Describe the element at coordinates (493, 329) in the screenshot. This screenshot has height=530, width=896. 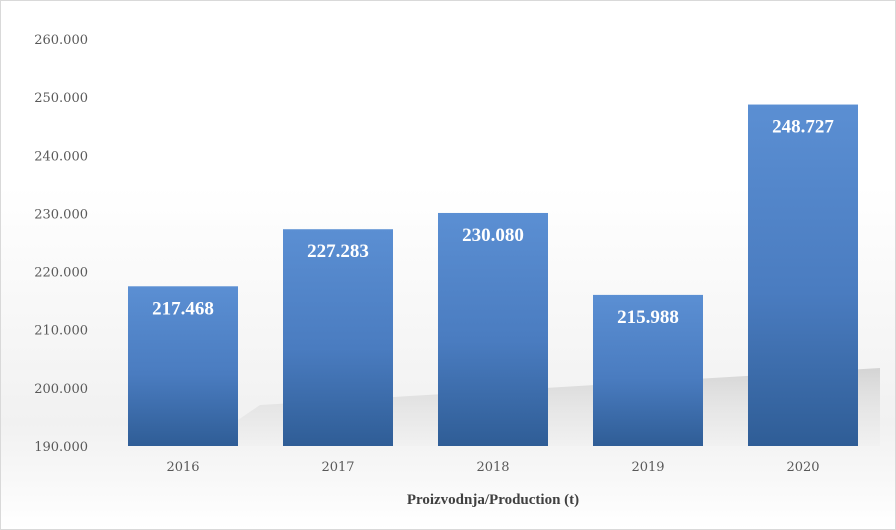
I see `bar-2018` at that location.